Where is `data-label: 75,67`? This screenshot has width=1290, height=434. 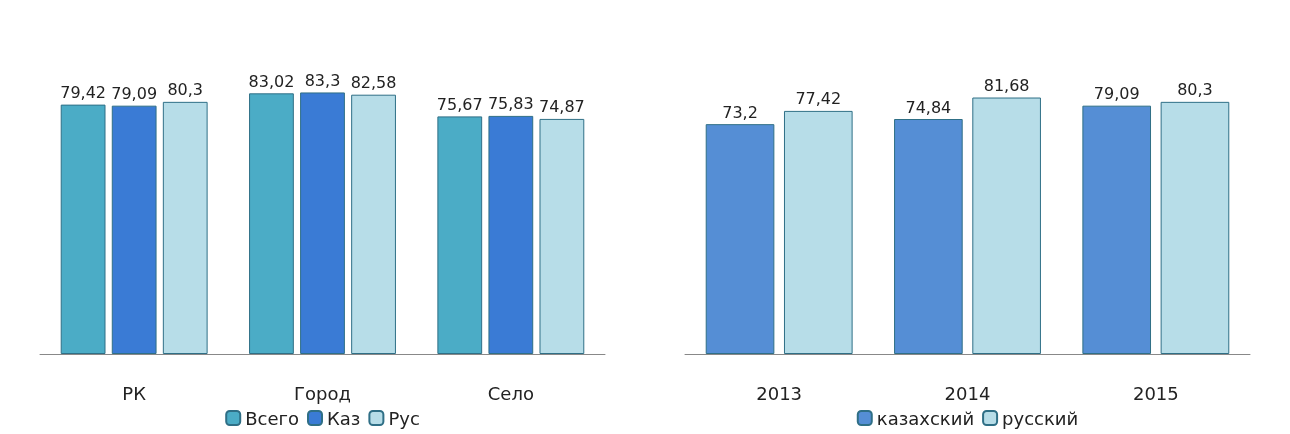
data-label: 75,67 is located at coordinates (459, 104).